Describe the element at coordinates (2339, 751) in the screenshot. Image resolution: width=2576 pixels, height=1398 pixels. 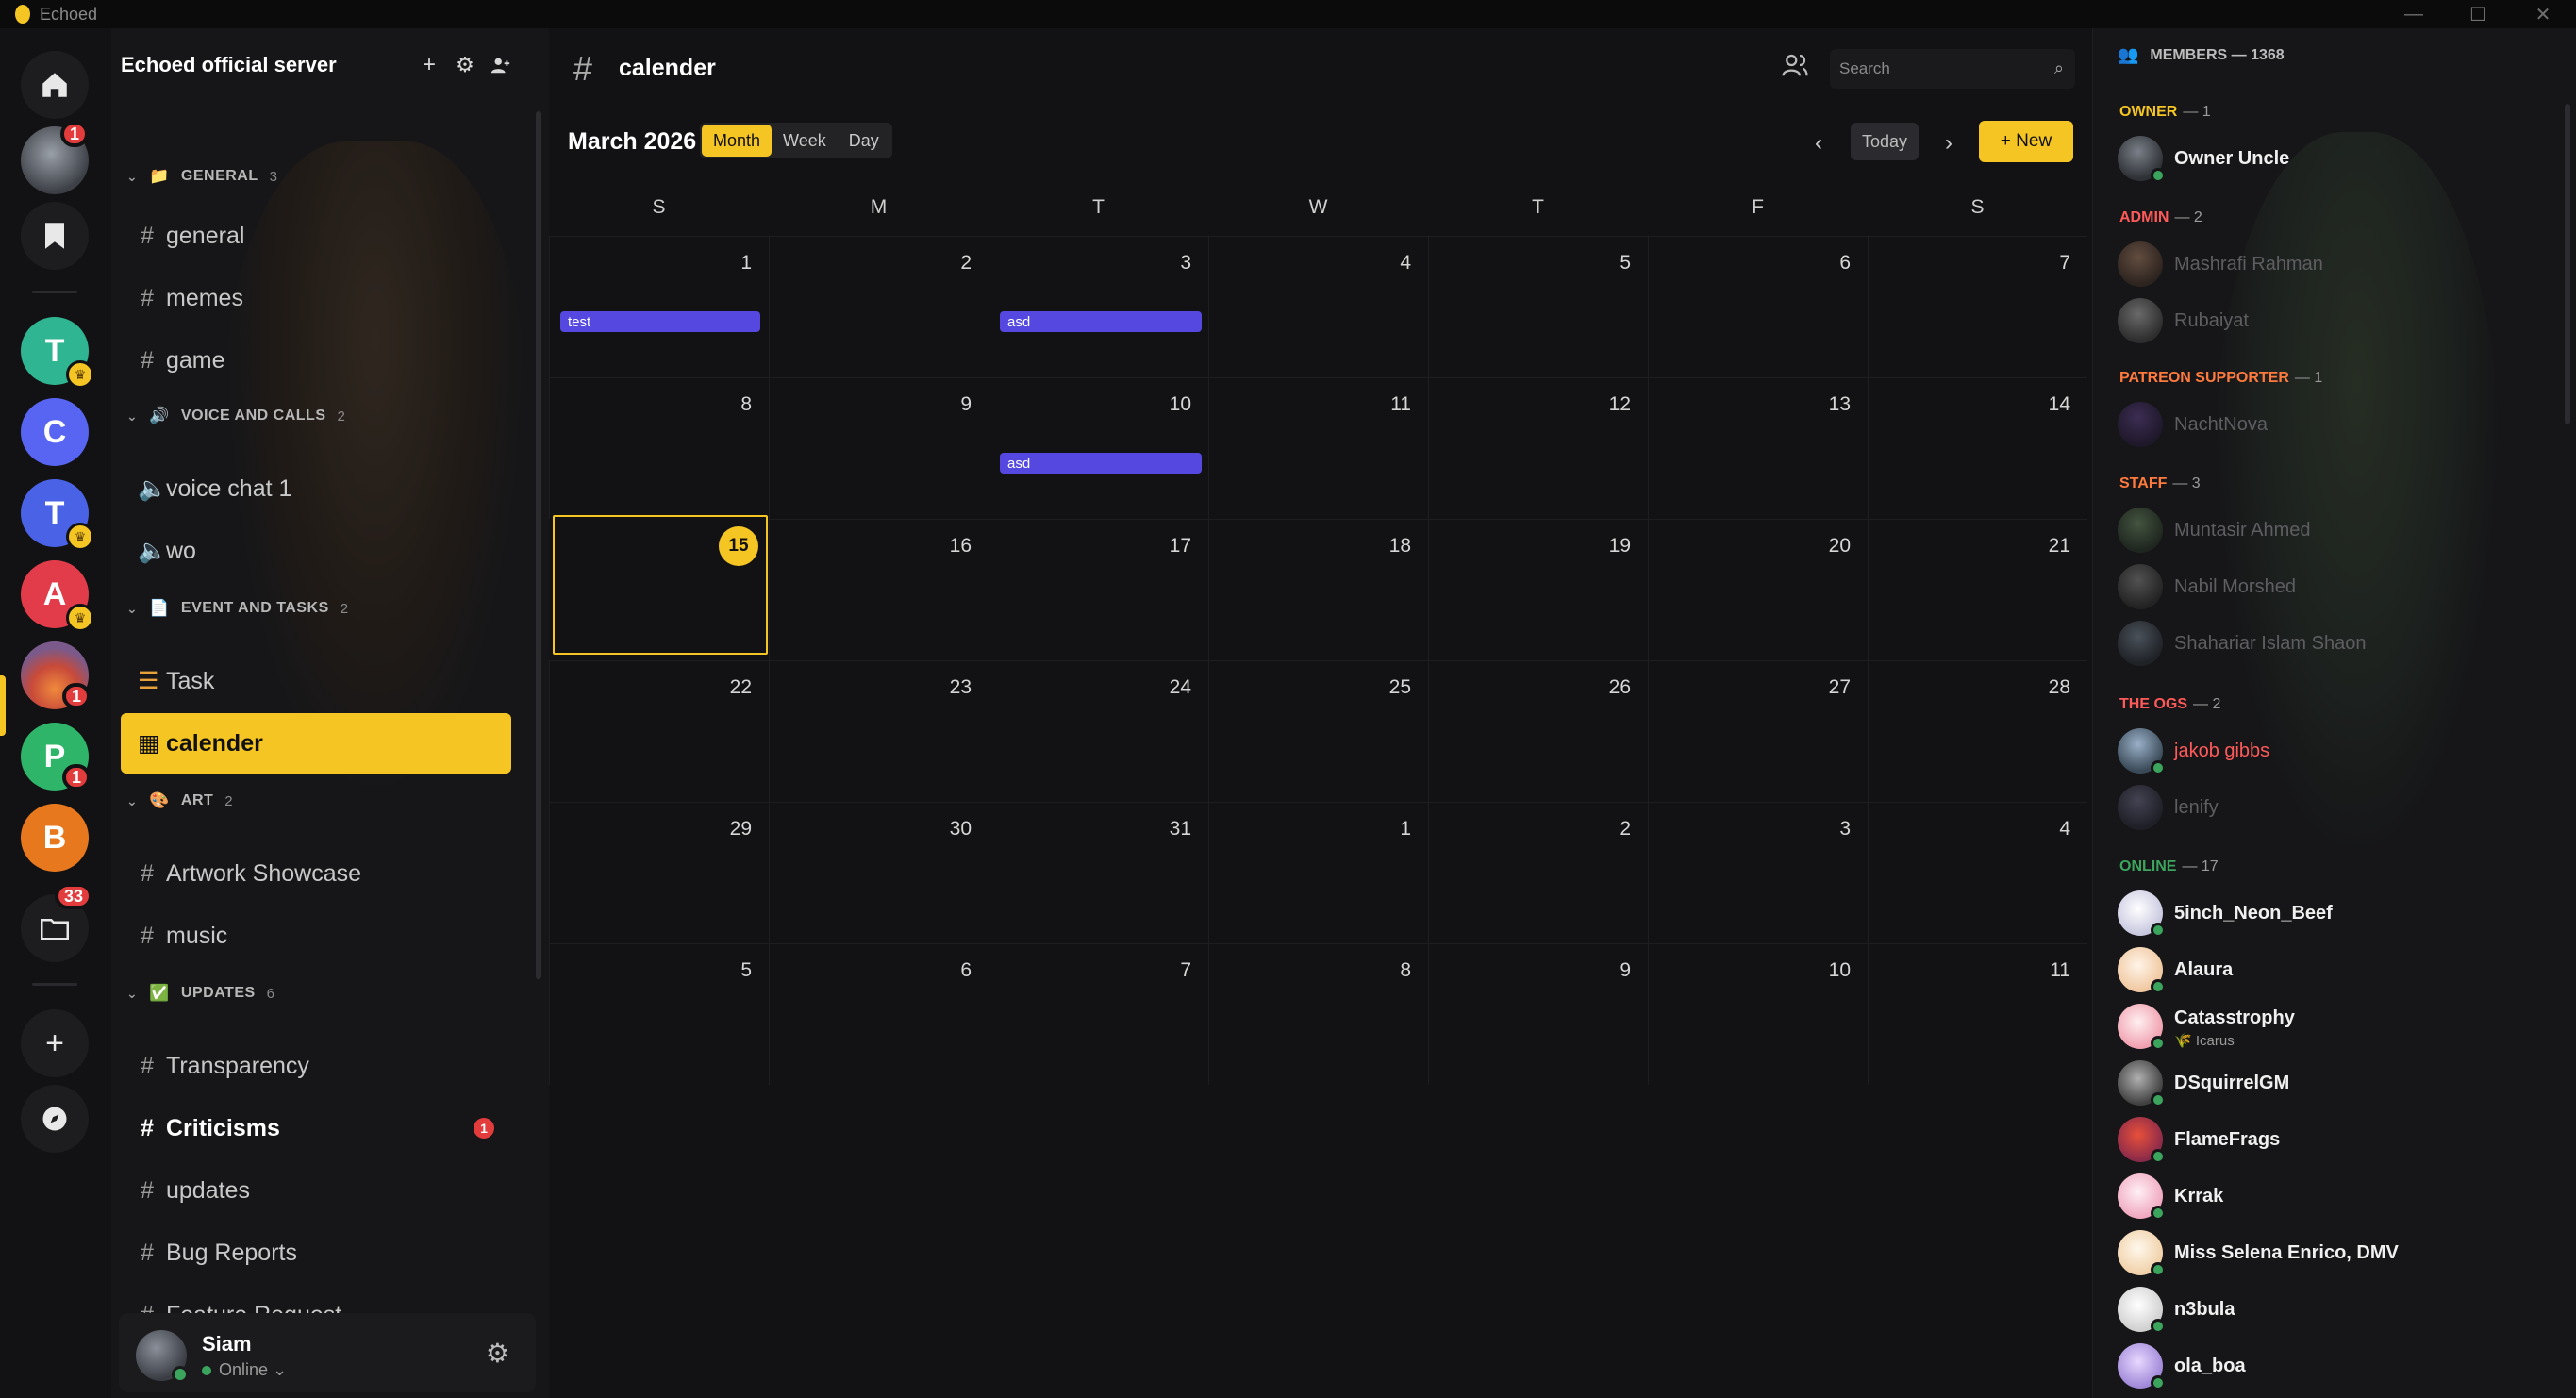
I see `member-row: jakob gibbs` at that location.